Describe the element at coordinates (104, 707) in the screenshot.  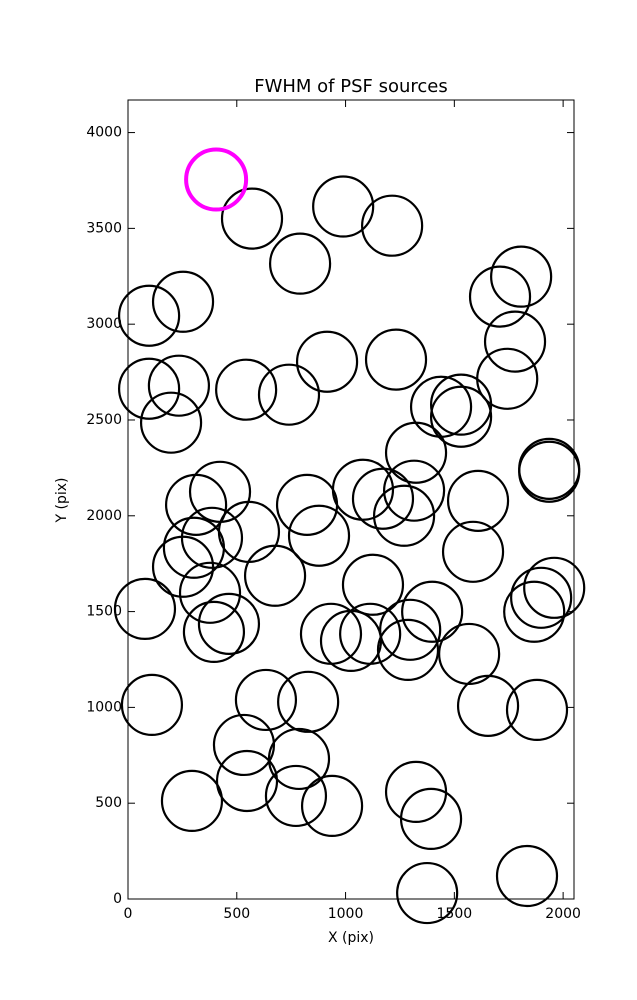
I see `y-tick-label: 1000` at that location.